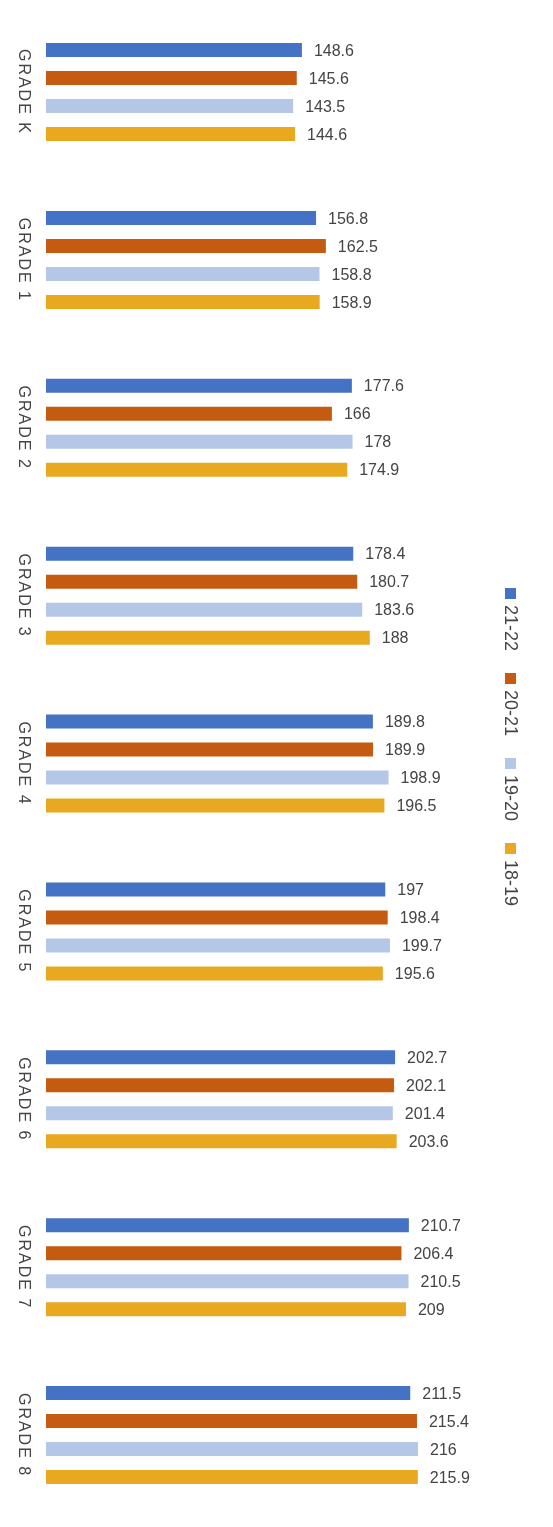 The image size is (553, 1527). What do you see at coordinates (327, 134) in the screenshot?
I see `data-label: 144.6` at bounding box center [327, 134].